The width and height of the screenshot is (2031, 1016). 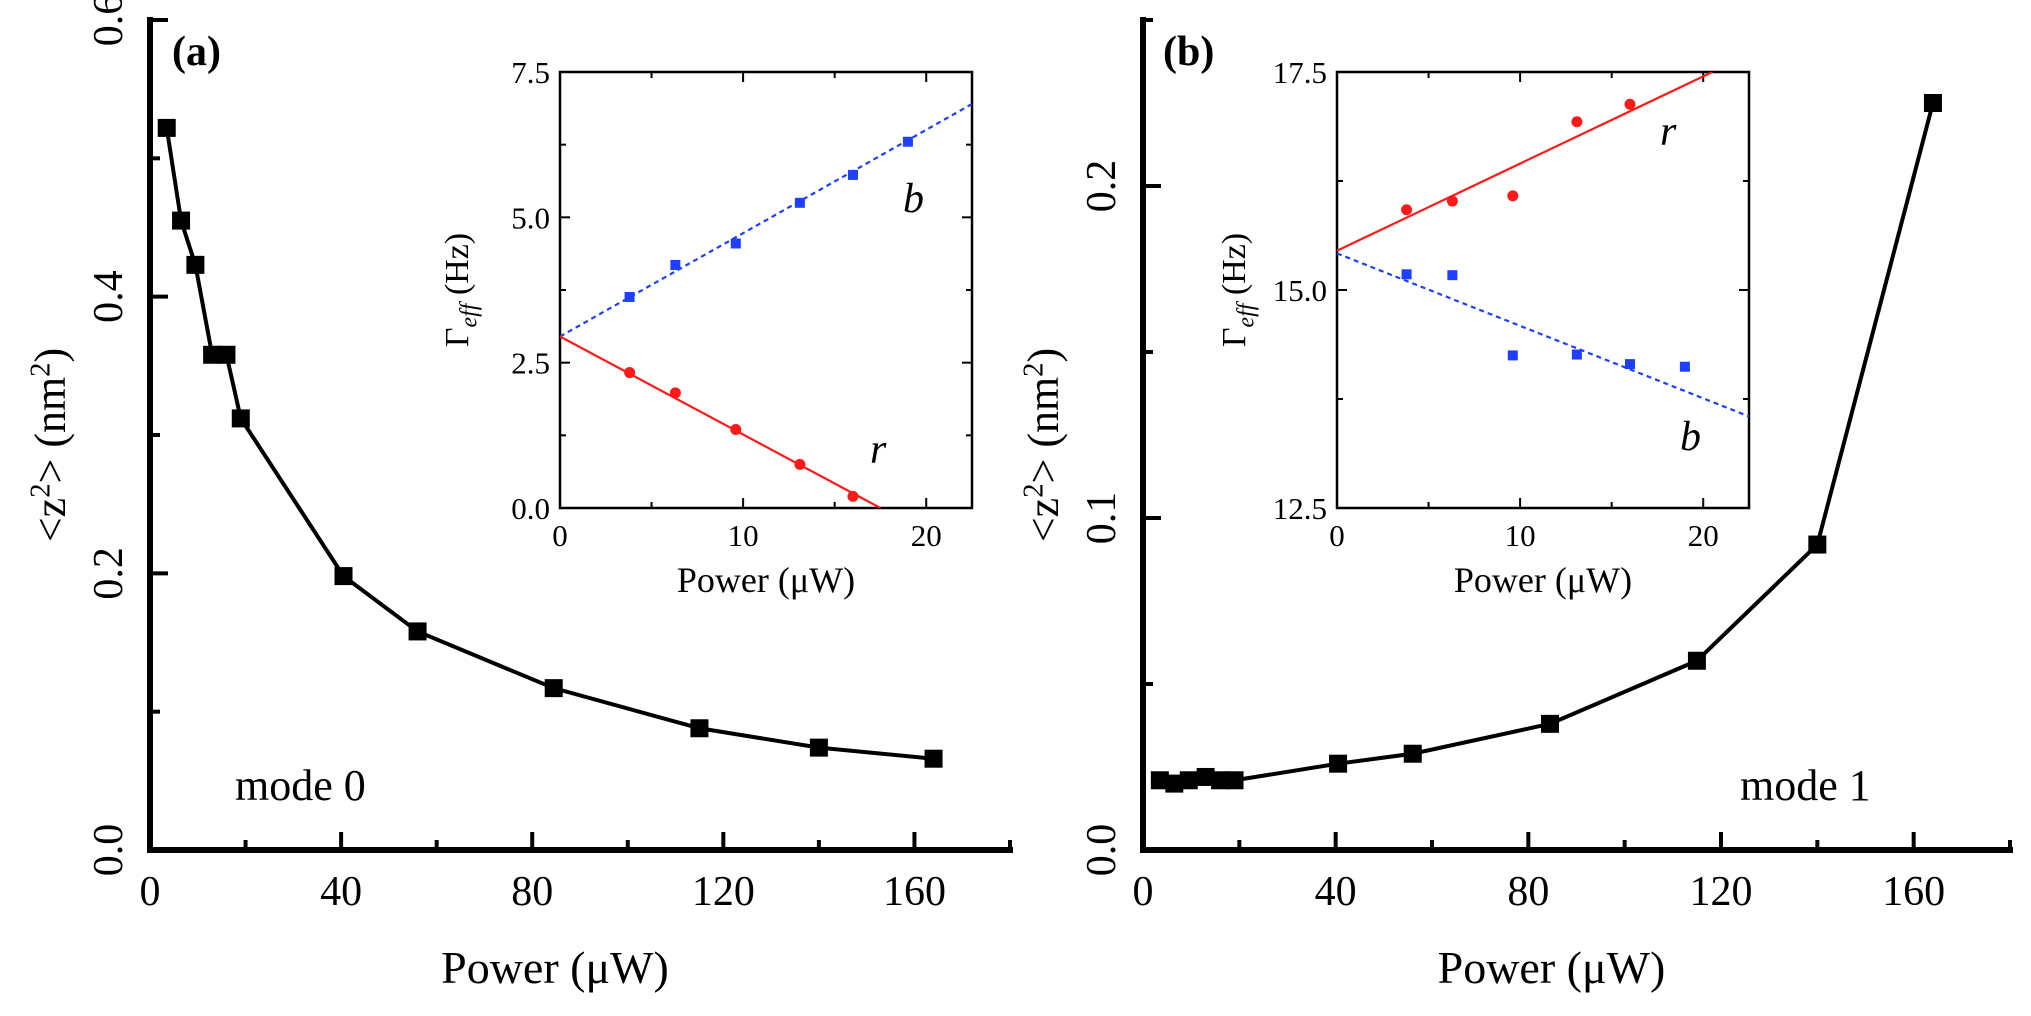 What do you see at coordinates (109, 23) in the screenshot?
I see `y-tick-label: 0.6` at bounding box center [109, 23].